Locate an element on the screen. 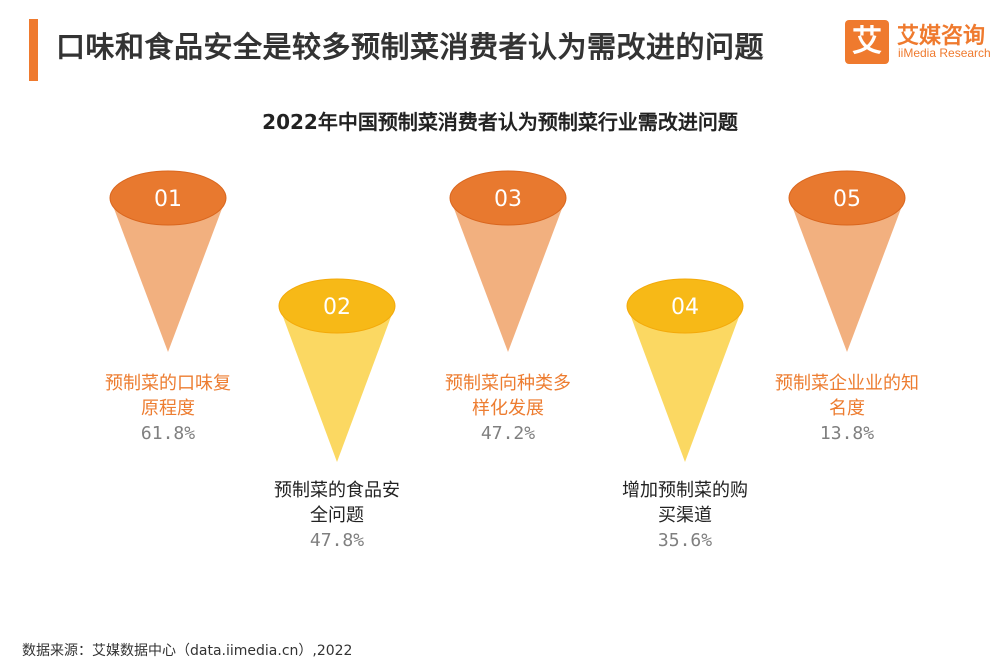  cone-label-2-line-2: 全问题 is located at coordinates (337, 515).